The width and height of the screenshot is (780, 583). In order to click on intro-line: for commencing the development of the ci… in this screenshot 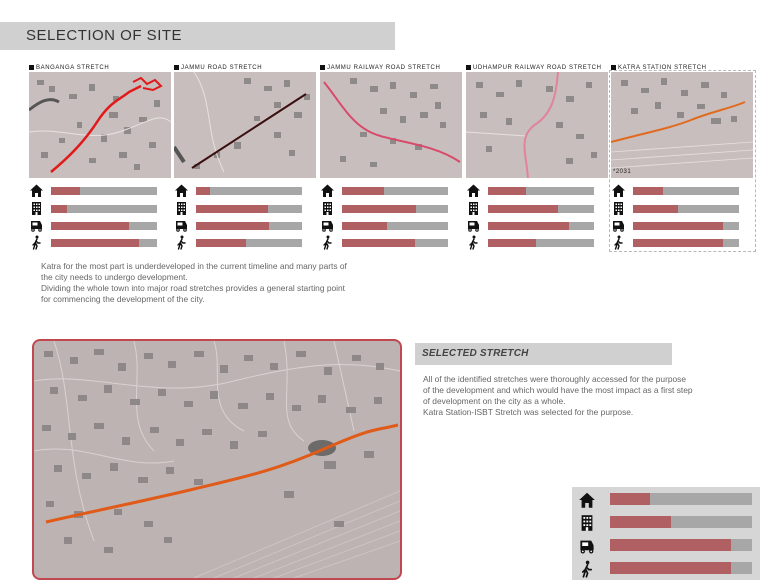, I will do `click(123, 299)`.